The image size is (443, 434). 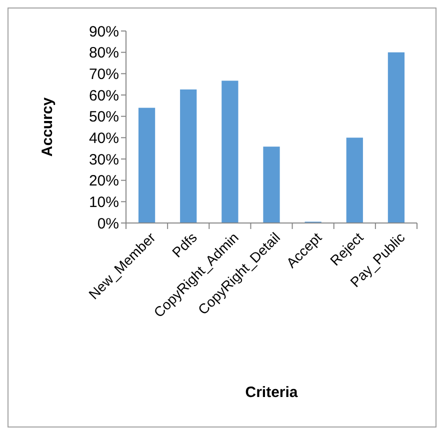 What do you see at coordinates (103, 95) in the screenshot?
I see `y-tick-label: 60%` at bounding box center [103, 95].